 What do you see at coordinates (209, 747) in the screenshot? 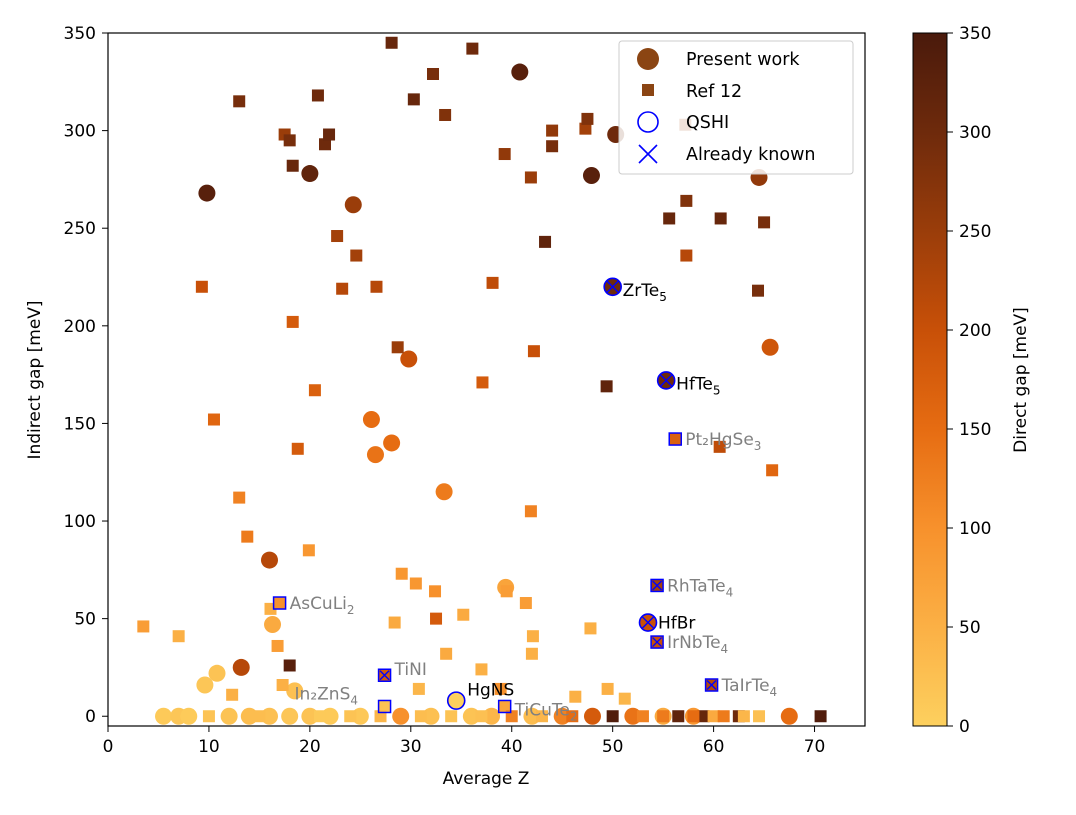
I see `x-tick-label-1: 10` at bounding box center [209, 747].